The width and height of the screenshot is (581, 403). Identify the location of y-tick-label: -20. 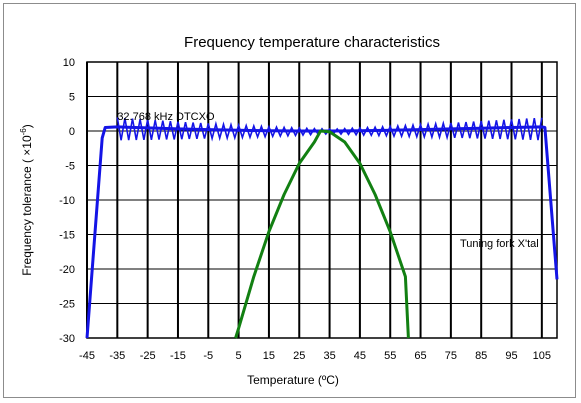
(67, 270).